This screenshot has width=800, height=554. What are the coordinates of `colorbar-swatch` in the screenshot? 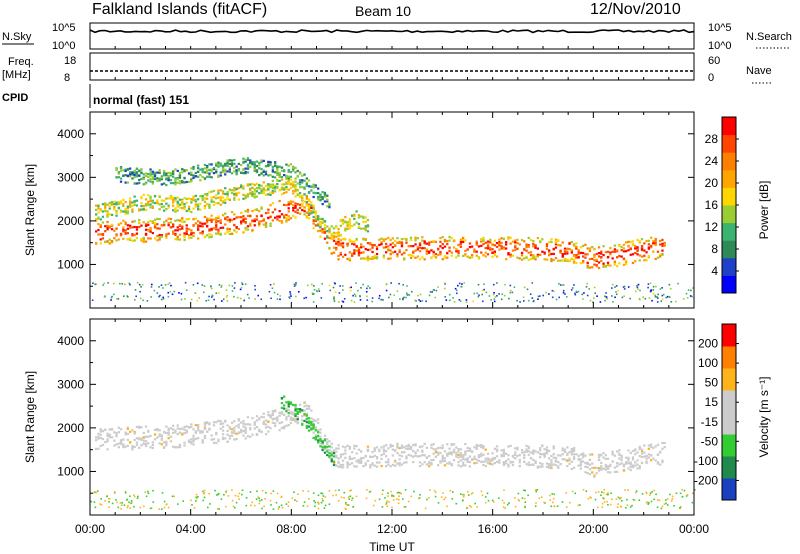 It's located at (729, 401).